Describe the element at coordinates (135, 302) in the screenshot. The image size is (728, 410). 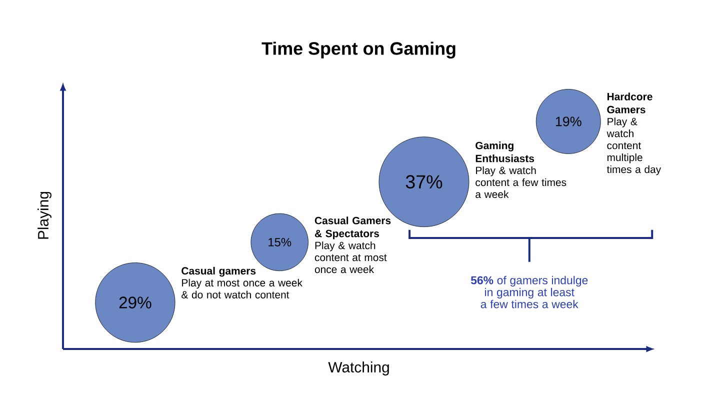
I see `data-label: 29%` at that location.